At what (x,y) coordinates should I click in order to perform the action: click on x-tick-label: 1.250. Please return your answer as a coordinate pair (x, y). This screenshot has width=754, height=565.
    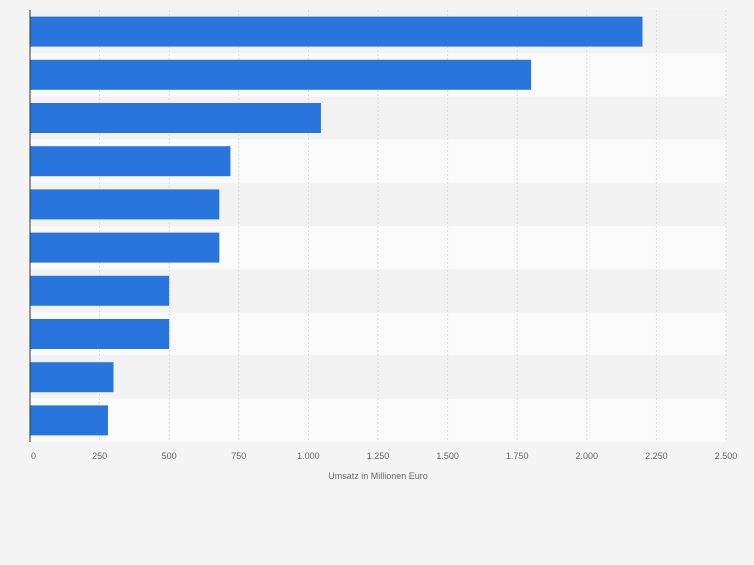
    Looking at the image, I should click on (378, 456).